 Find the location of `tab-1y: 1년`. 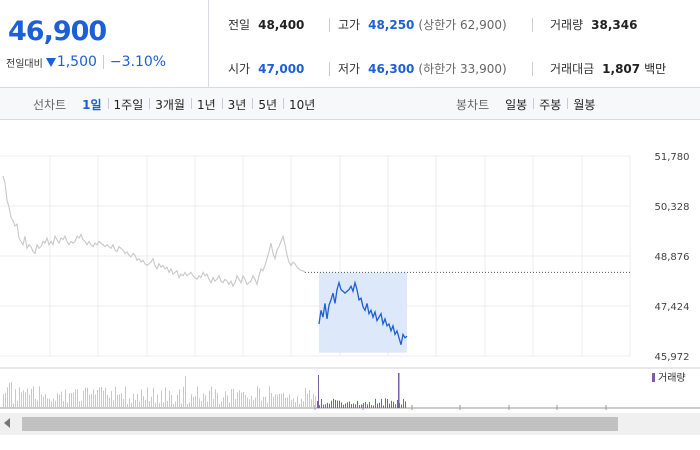

tab-1y: 1년 is located at coordinates (206, 104).